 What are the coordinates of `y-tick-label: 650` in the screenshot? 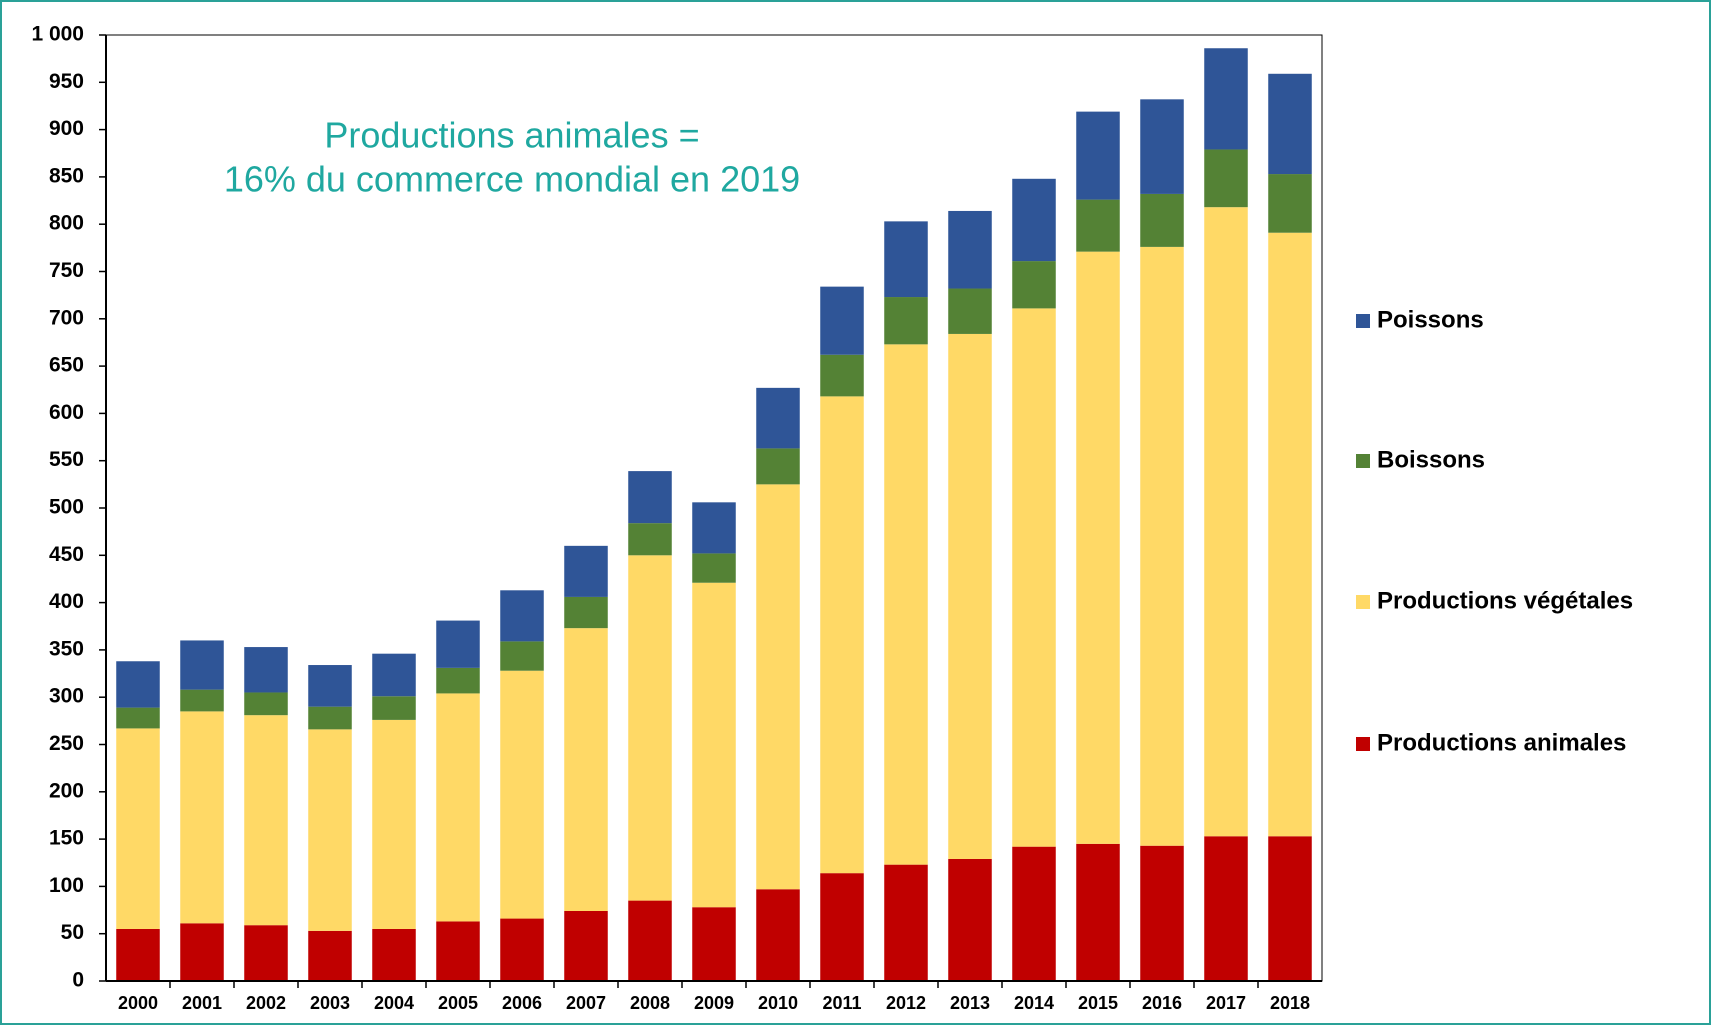 It's located at (66, 365).